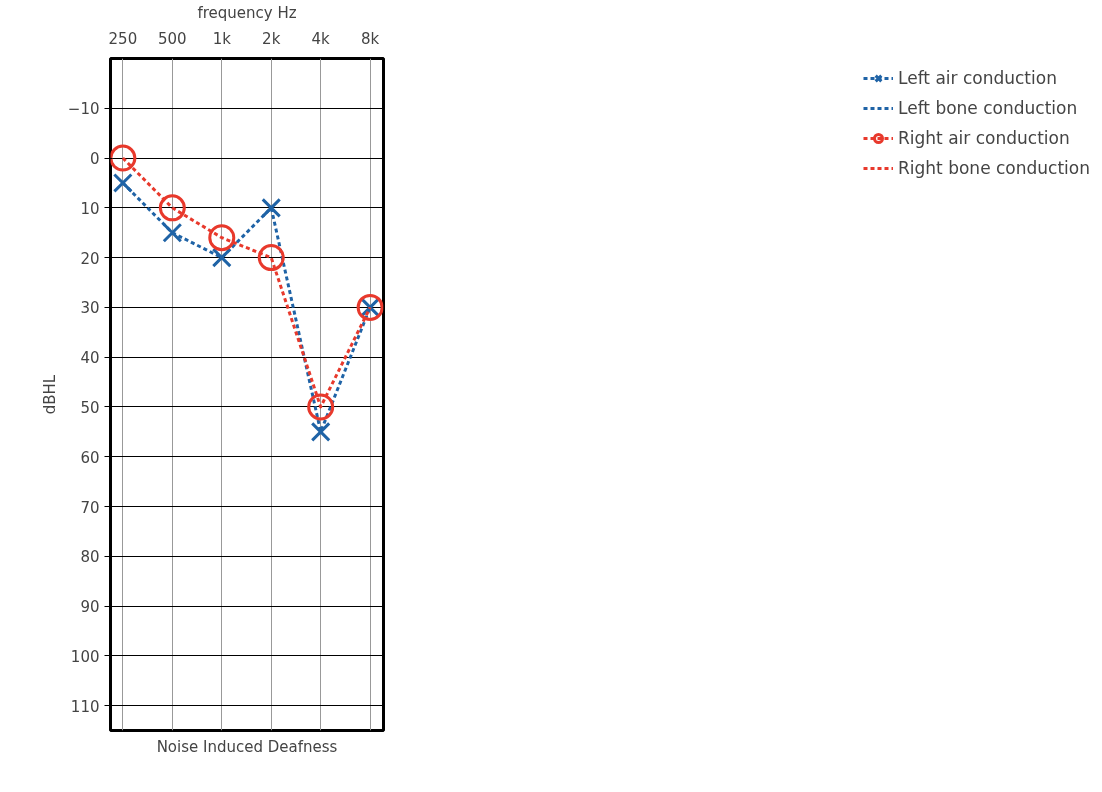 This screenshot has height=792, width=1102. I want to click on y-tick-label: 110, so click(85, 706).